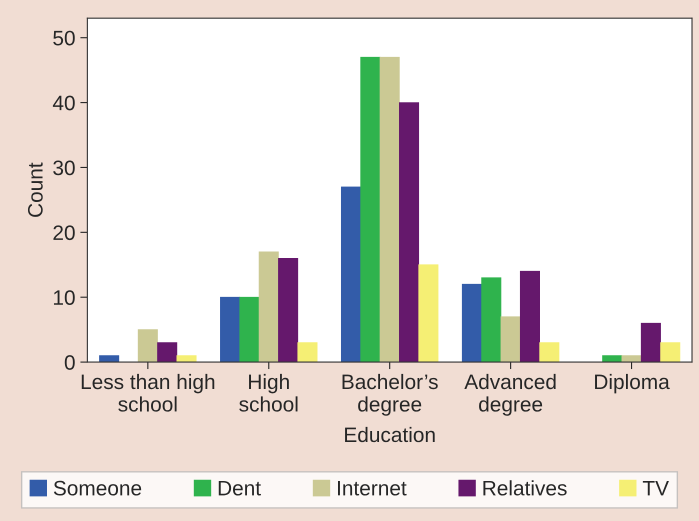 This screenshot has width=699, height=521. Describe the element at coordinates (63, 103) in the screenshot. I see `y-tick-label: 40` at that location.